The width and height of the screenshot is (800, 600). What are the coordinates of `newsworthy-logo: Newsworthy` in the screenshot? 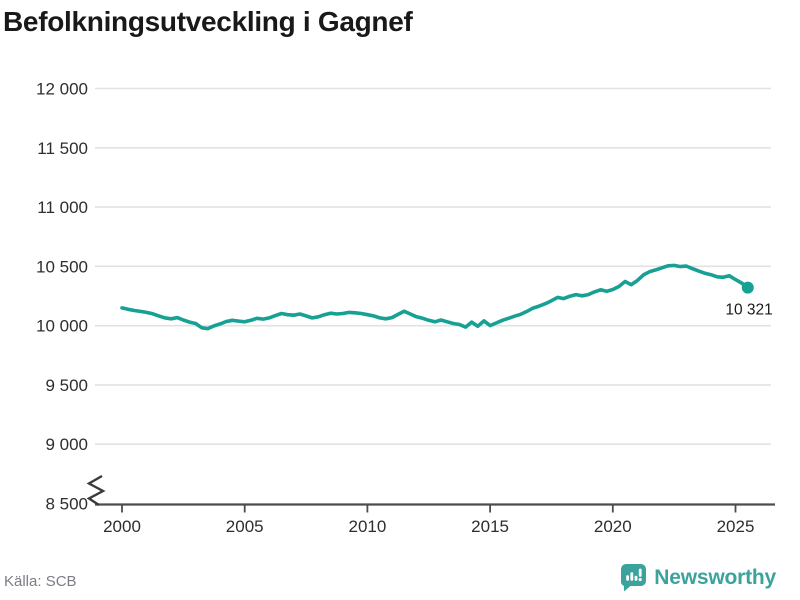 It's located at (698, 577).